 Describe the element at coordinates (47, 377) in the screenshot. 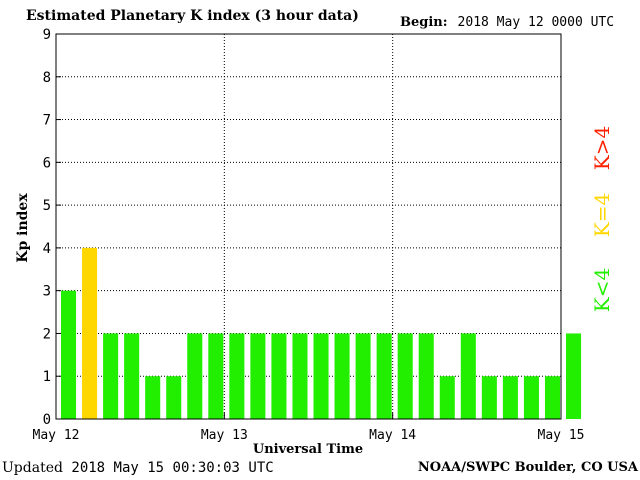

I see `y-tick-label: 1` at that location.